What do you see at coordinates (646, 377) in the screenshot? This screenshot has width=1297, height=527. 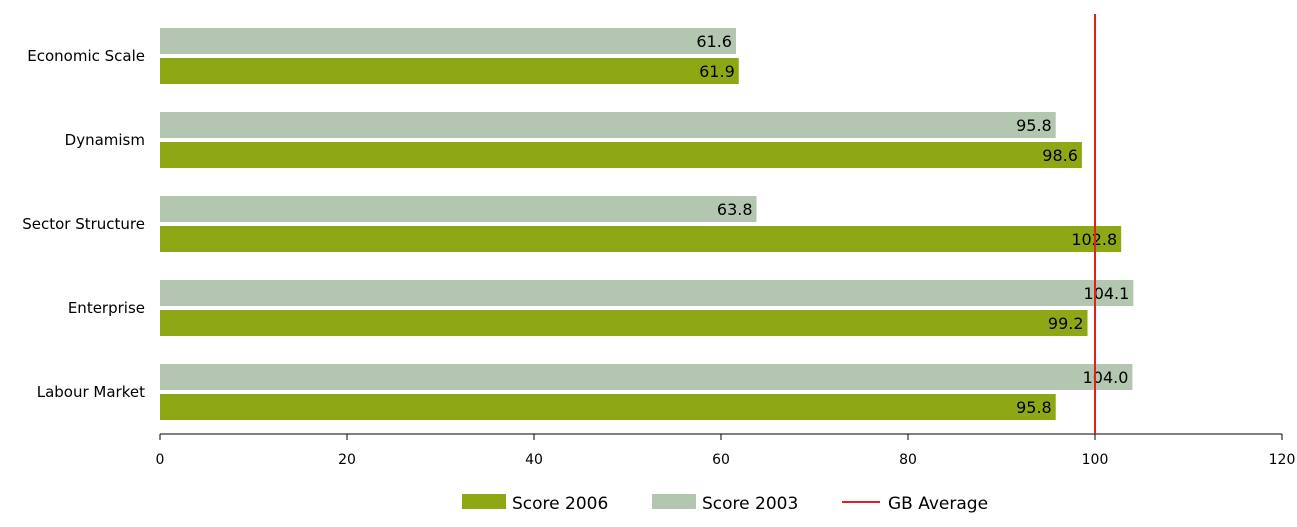 I see `bar-score-2003-labour-market` at bounding box center [646, 377].